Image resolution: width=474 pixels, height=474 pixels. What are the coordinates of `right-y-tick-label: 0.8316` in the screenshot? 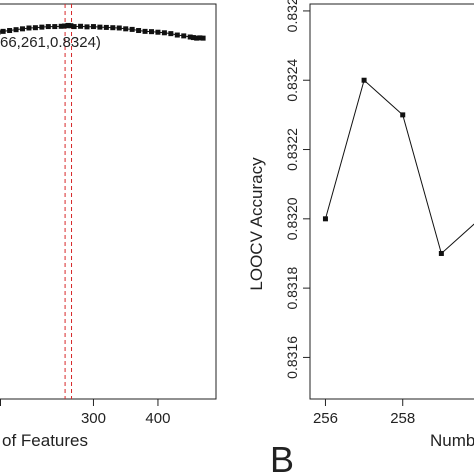 It's located at (292, 357).